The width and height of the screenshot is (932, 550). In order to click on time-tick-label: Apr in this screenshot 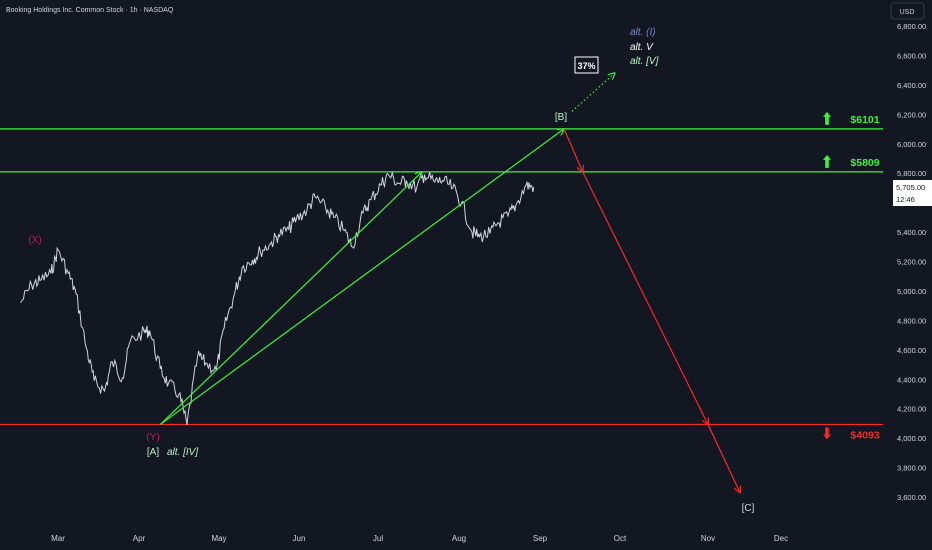, I will do `click(139, 538)`.